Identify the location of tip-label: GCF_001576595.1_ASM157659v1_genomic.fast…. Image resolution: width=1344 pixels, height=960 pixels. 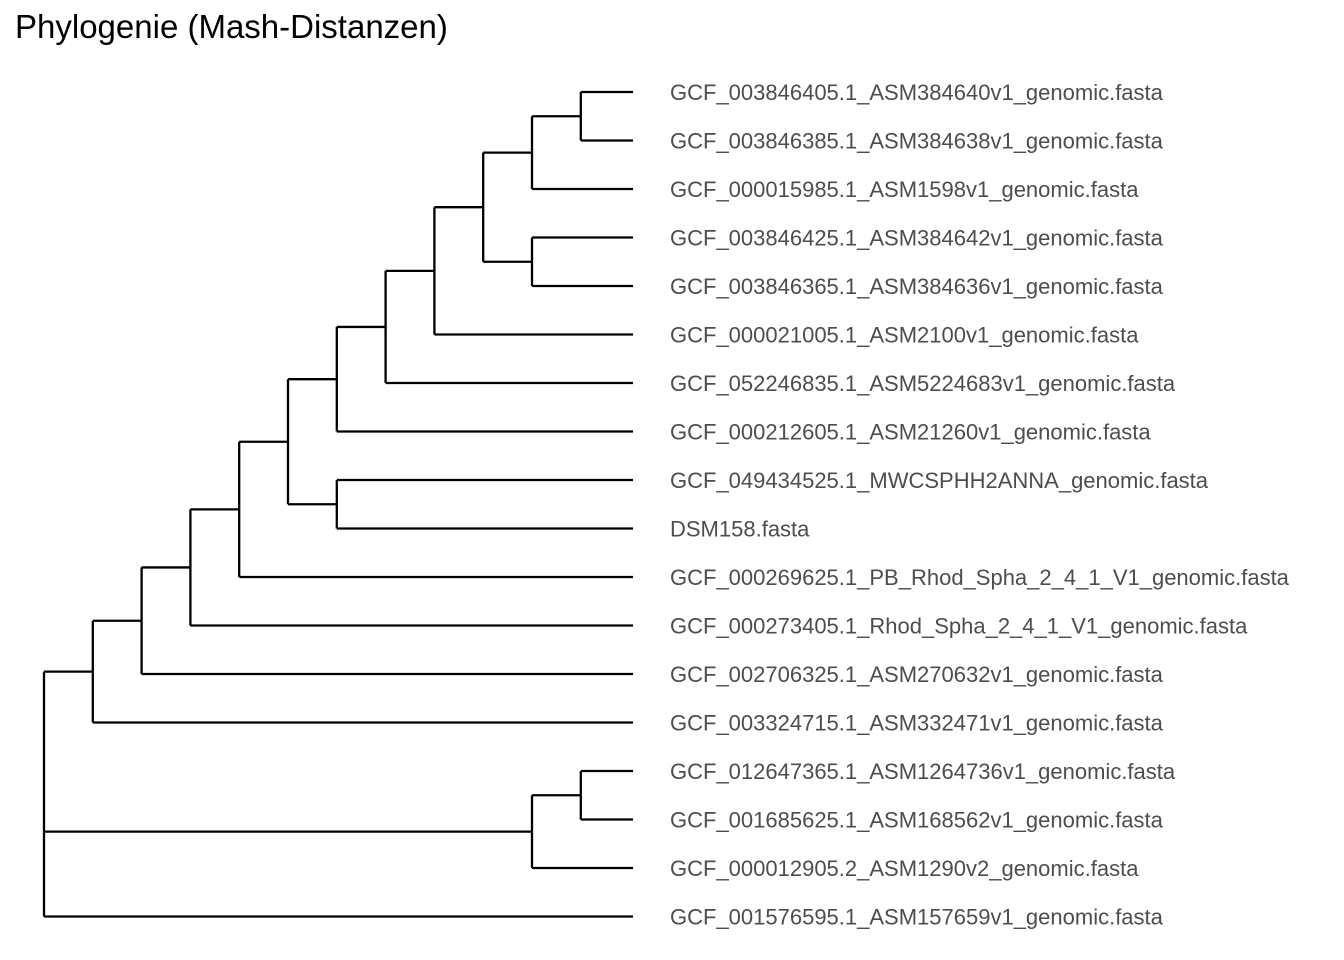
(917, 917).